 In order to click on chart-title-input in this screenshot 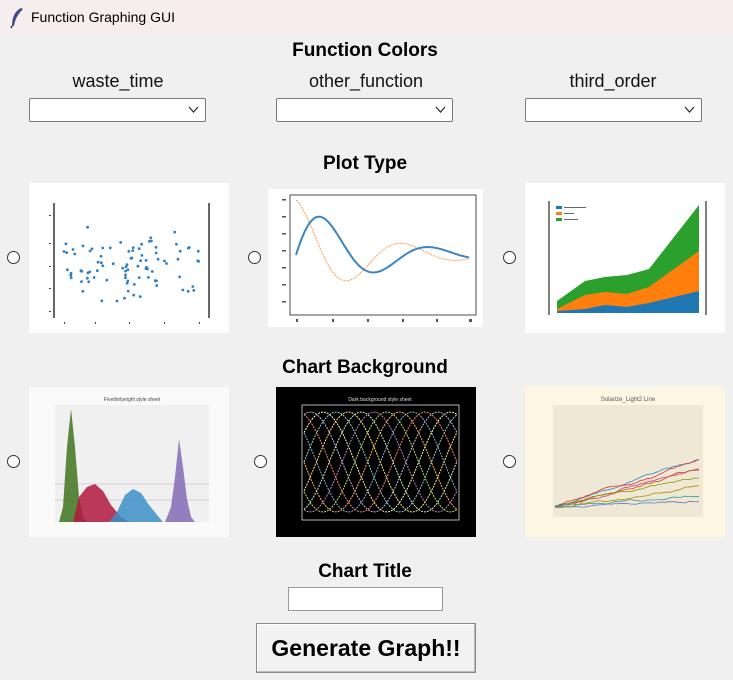, I will do `click(365, 599)`.